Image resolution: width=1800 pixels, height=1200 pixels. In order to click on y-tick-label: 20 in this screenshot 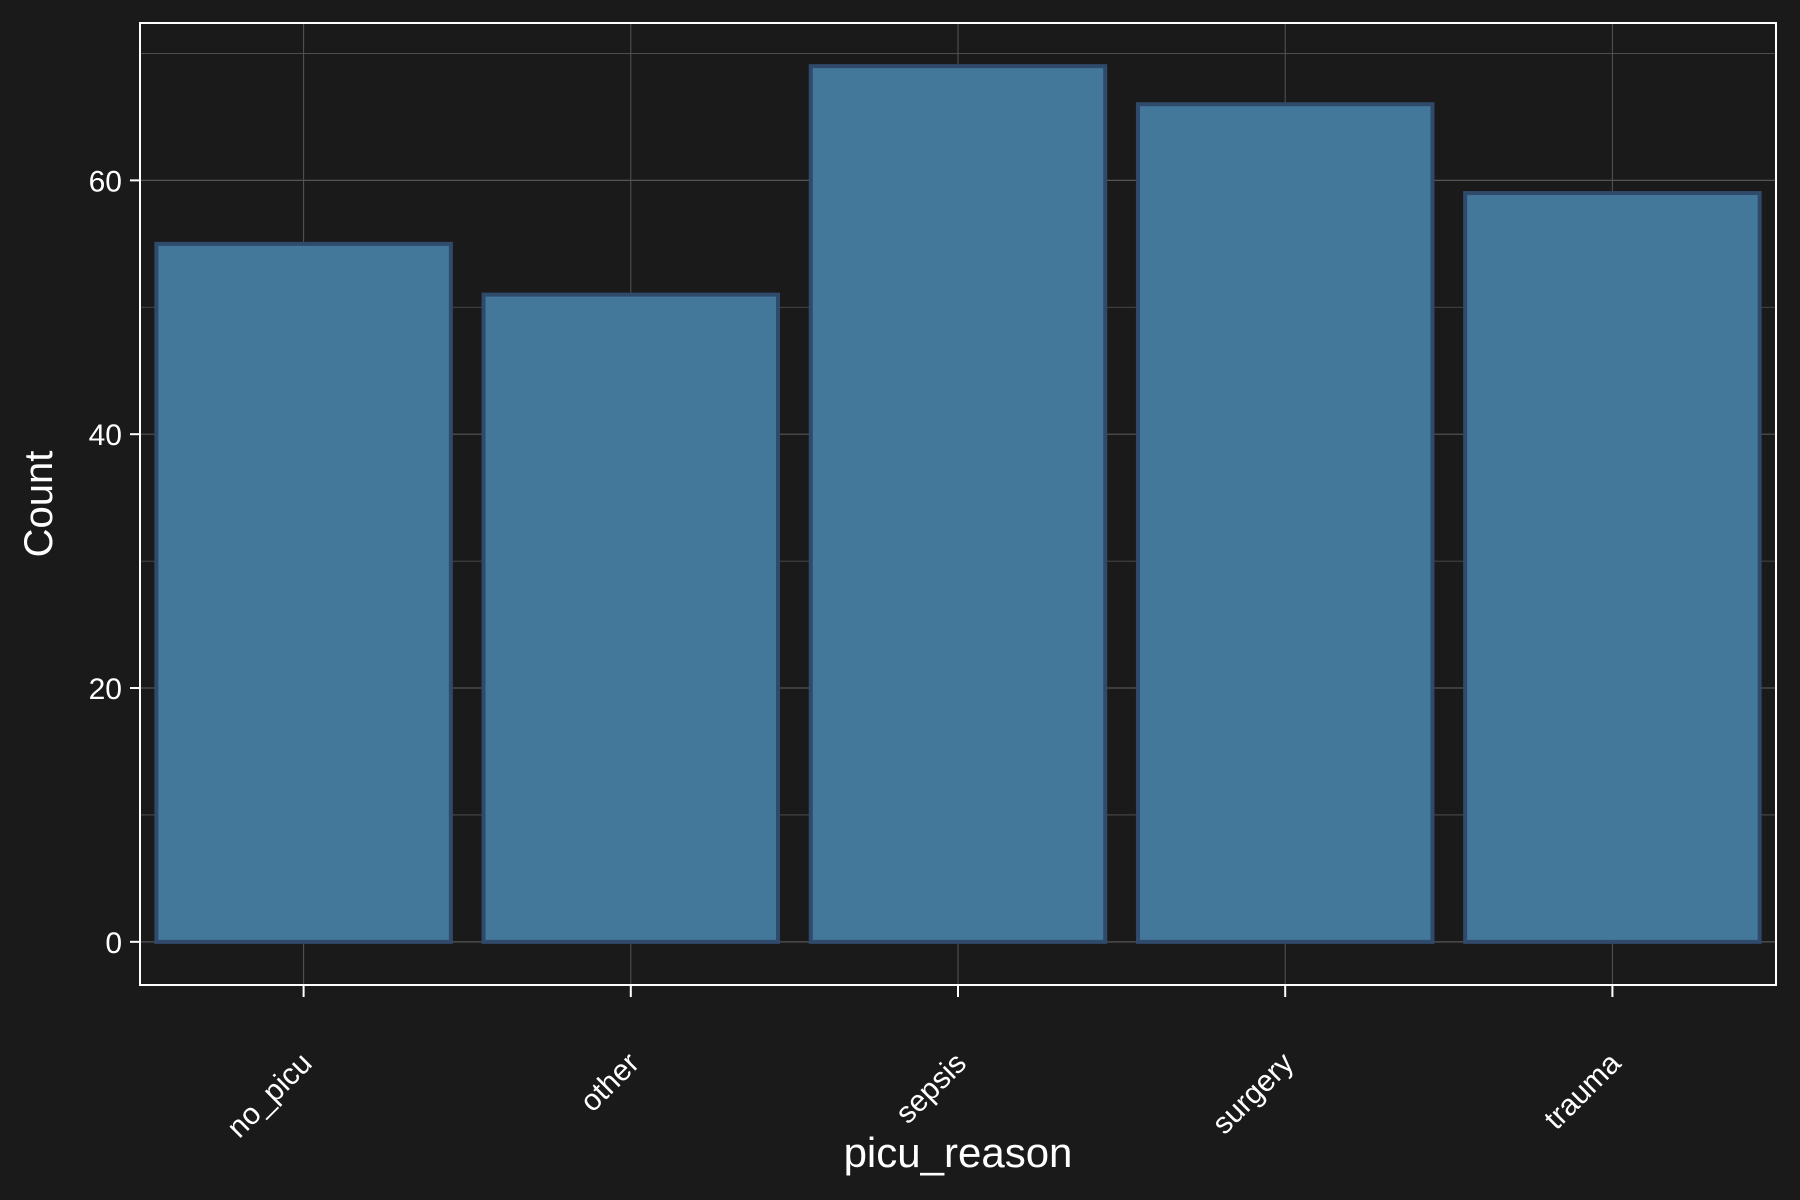, I will do `click(105, 689)`.